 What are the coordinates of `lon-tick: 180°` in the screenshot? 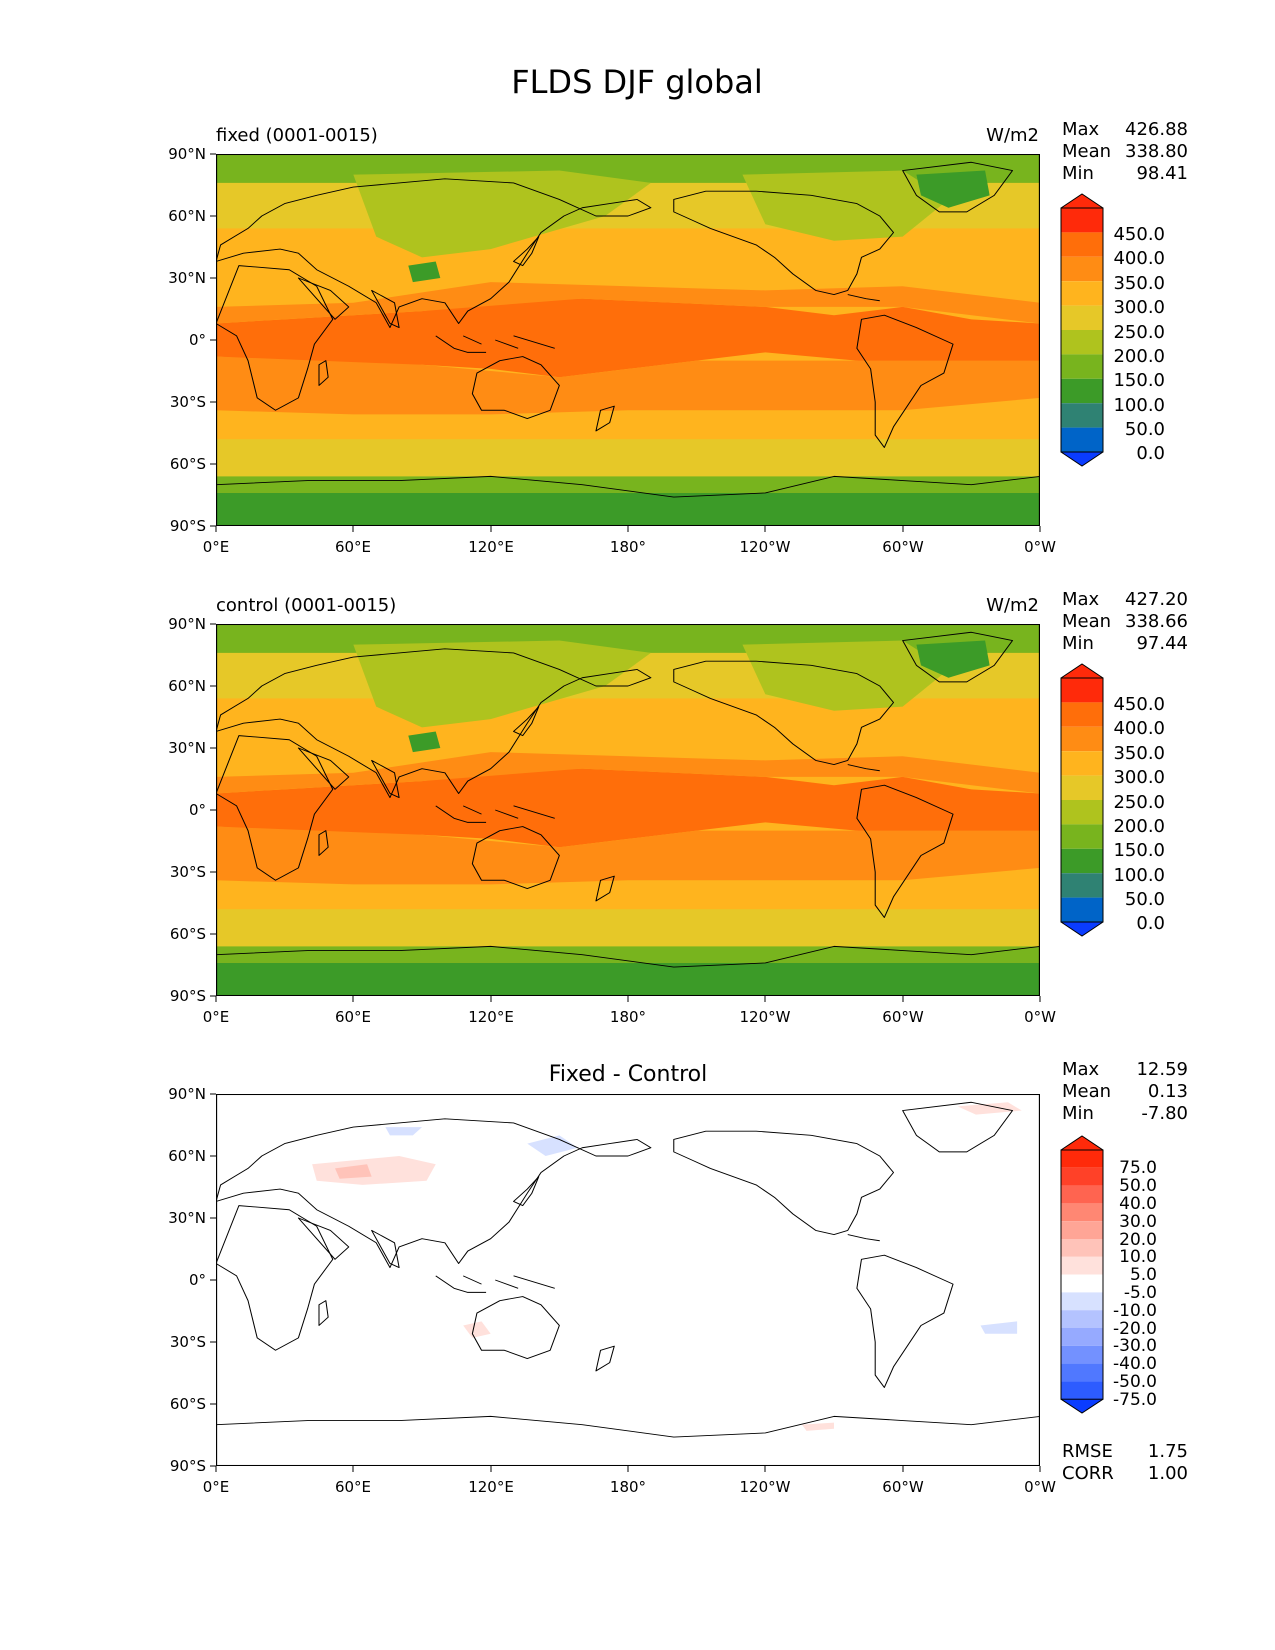 It's located at (628, 1017).